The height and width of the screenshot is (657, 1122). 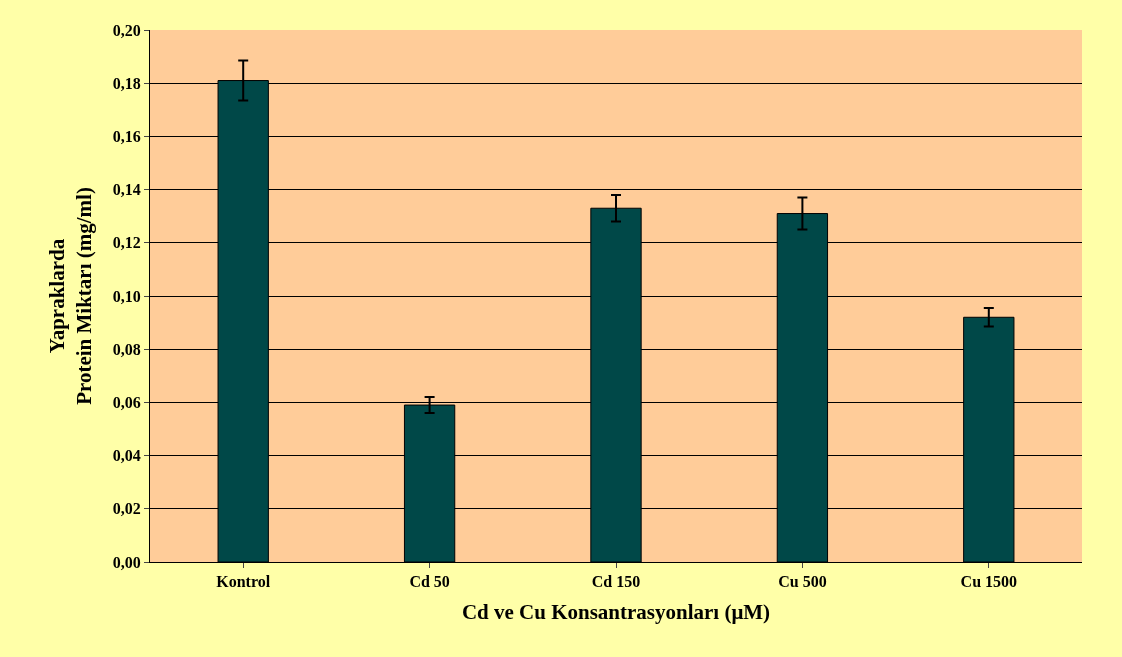 What do you see at coordinates (802, 582) in the screenshot?
I see `x-tick-label: Cu 500` at bounding box center [802, 582].